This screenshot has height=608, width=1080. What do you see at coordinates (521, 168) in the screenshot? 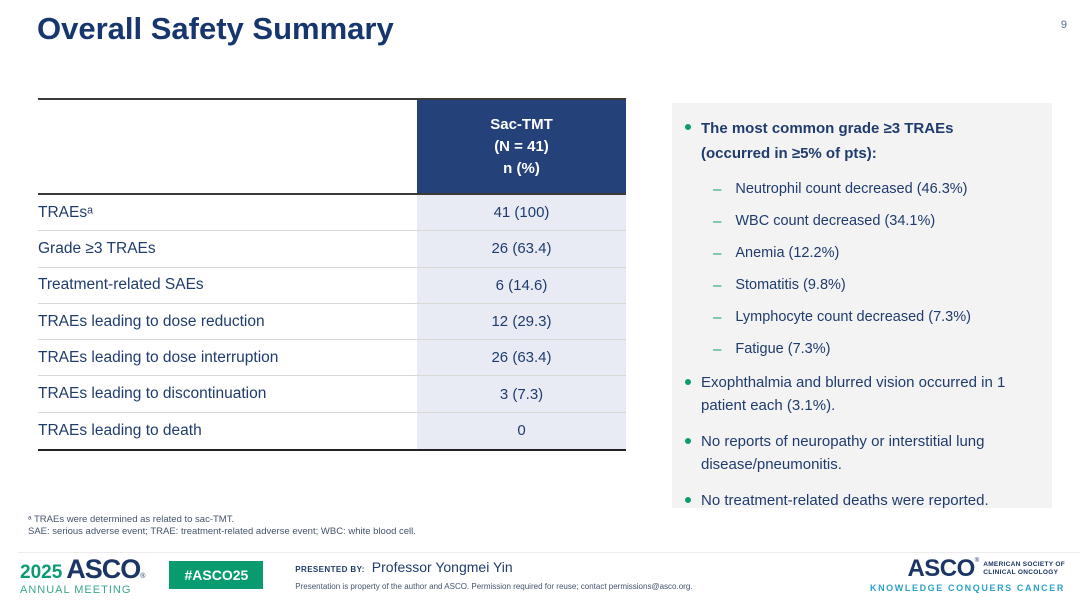
I see `header-line-3: n (%)` at bounding box center [521, 168].